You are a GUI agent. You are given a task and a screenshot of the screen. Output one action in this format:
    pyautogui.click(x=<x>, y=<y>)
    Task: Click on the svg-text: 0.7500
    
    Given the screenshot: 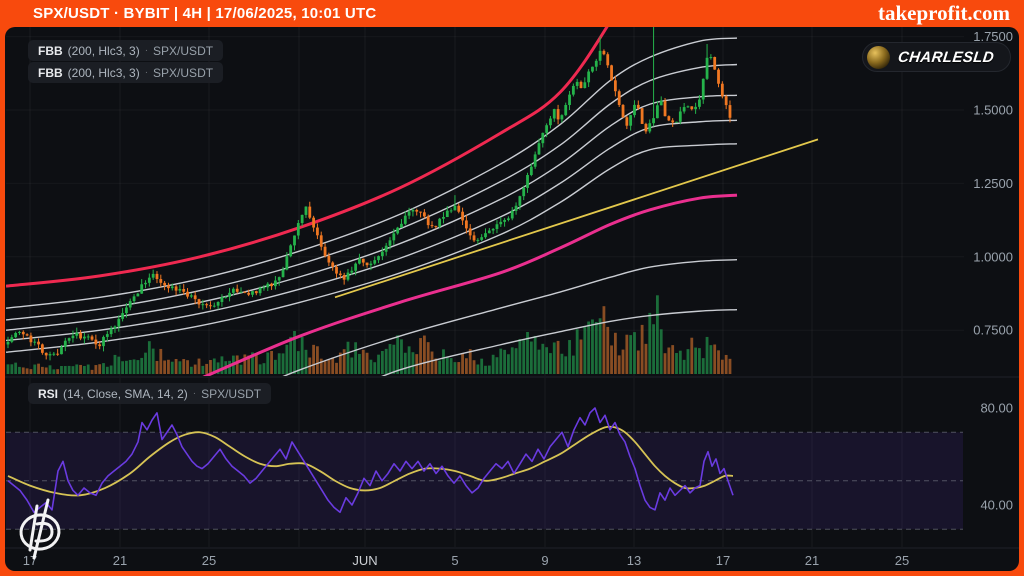 What is the action you would take?
    pyautogui.click(x=993, y=330)
    